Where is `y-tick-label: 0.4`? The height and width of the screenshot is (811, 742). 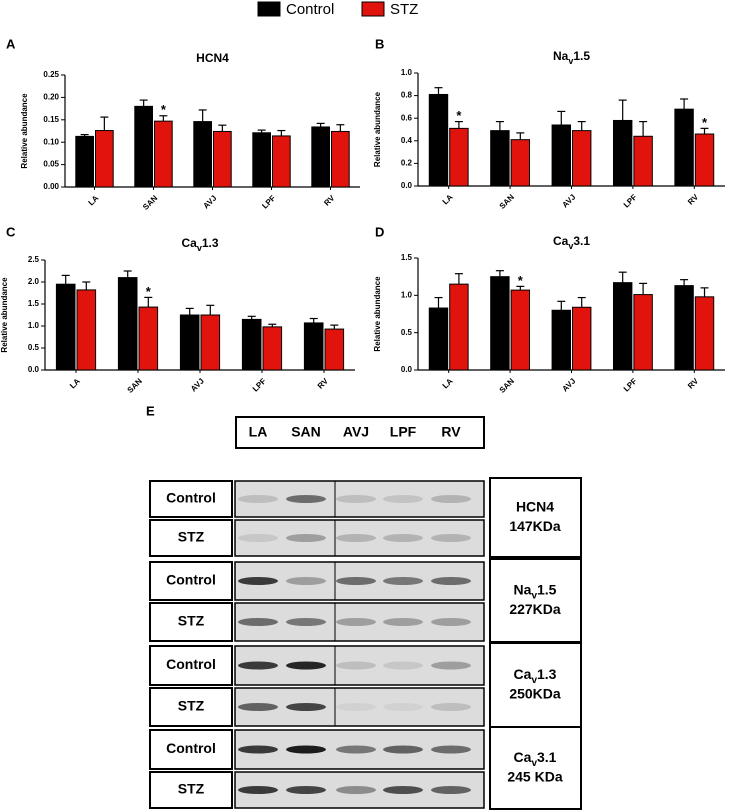 y-tick-label: 0.4 is located at coordinates (407, 140).